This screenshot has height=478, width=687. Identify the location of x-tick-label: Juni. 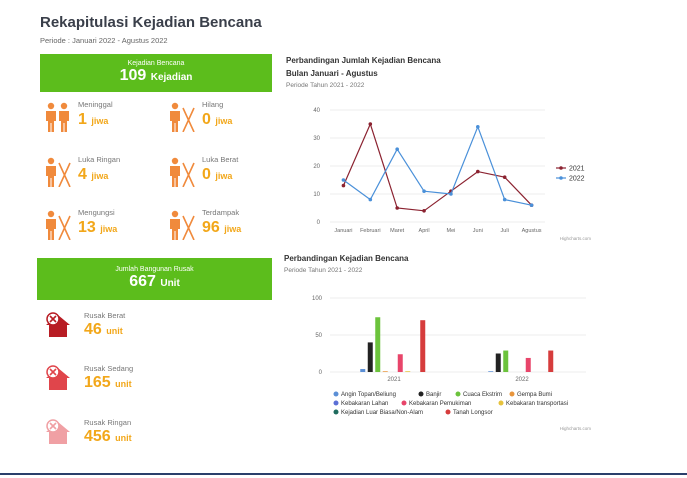
(478, 231).